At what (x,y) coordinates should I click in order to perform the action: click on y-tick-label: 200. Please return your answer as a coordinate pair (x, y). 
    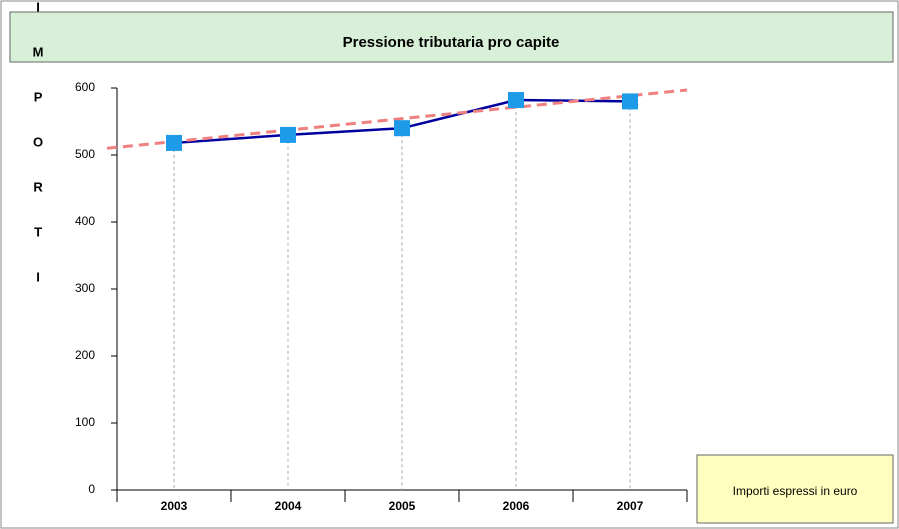
    Looking at the image, I should click on (85, 355).